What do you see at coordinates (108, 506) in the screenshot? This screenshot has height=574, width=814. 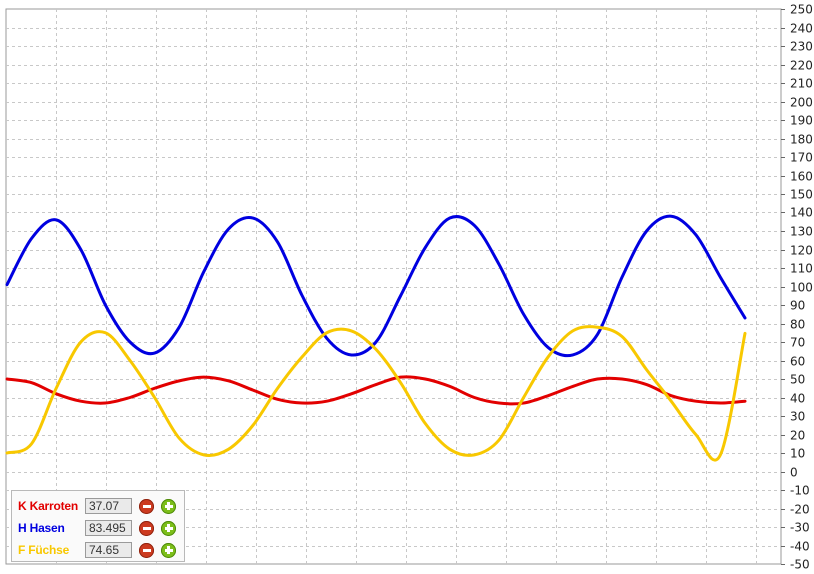 I see `karroten-value-field: 37.07` at bounding box center [108, 506].